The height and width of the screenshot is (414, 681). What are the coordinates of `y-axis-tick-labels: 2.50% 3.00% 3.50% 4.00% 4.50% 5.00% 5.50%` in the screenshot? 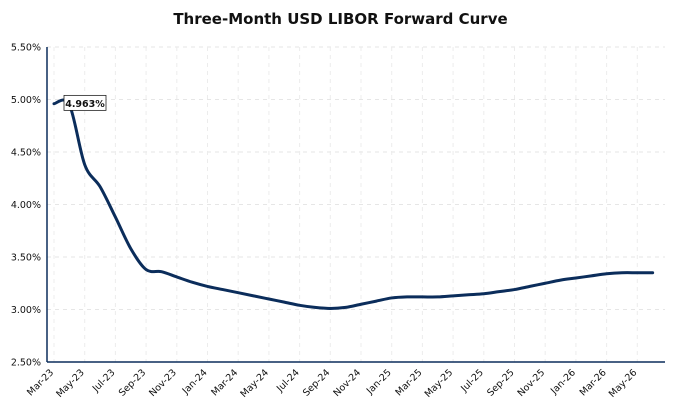 It's located at (26, 206).